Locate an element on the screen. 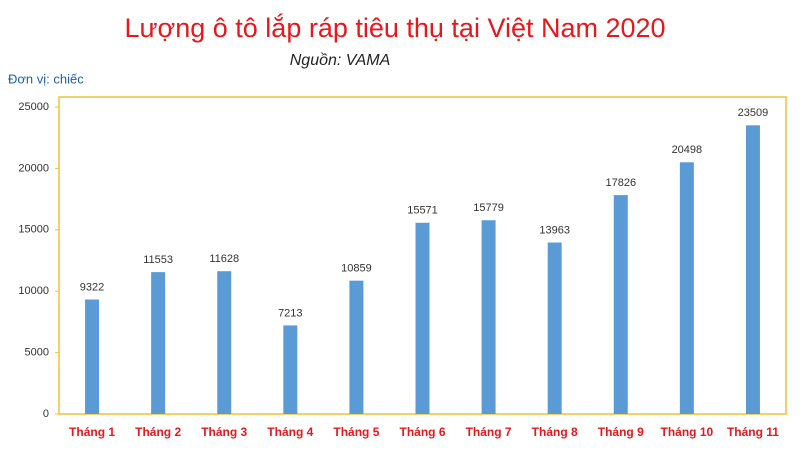  y-tick-label: 15000 is located at coordinates (33, 230).